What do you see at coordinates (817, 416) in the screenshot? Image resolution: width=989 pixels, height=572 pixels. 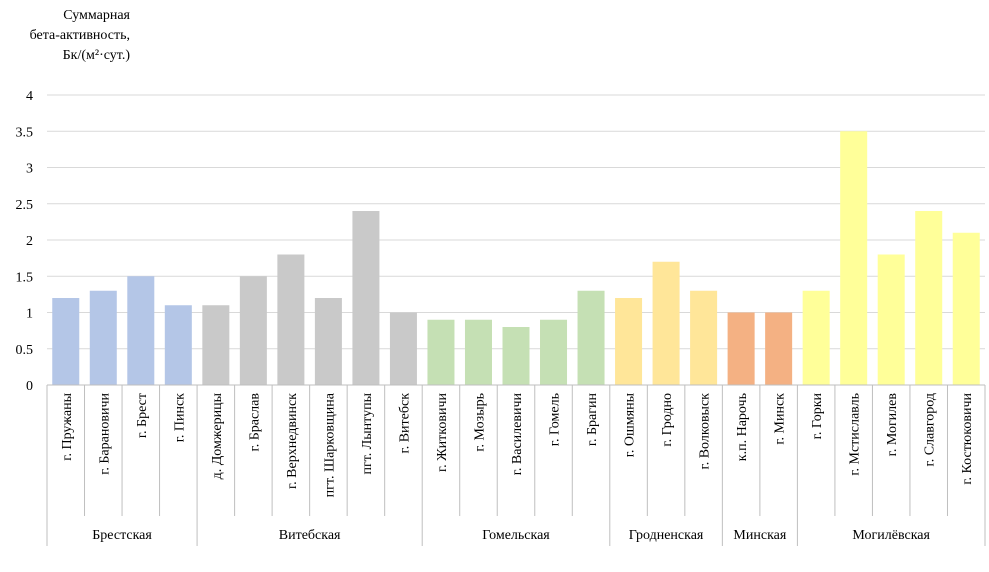 I see `x-tick-label: г. Горки` at bounding box center [817, 416].